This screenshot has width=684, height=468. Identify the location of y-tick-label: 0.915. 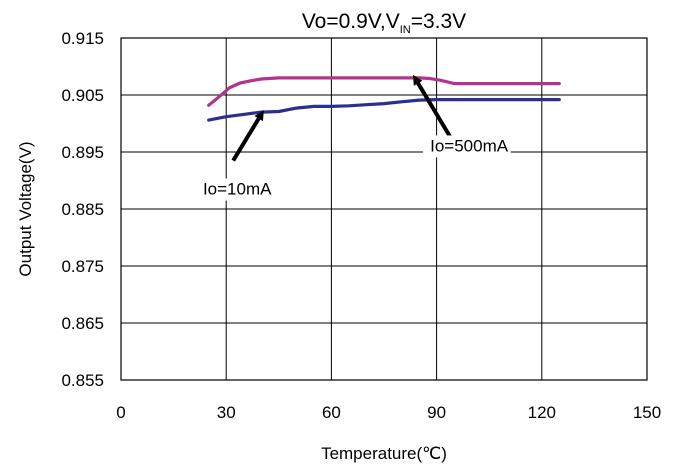
(82, 38).